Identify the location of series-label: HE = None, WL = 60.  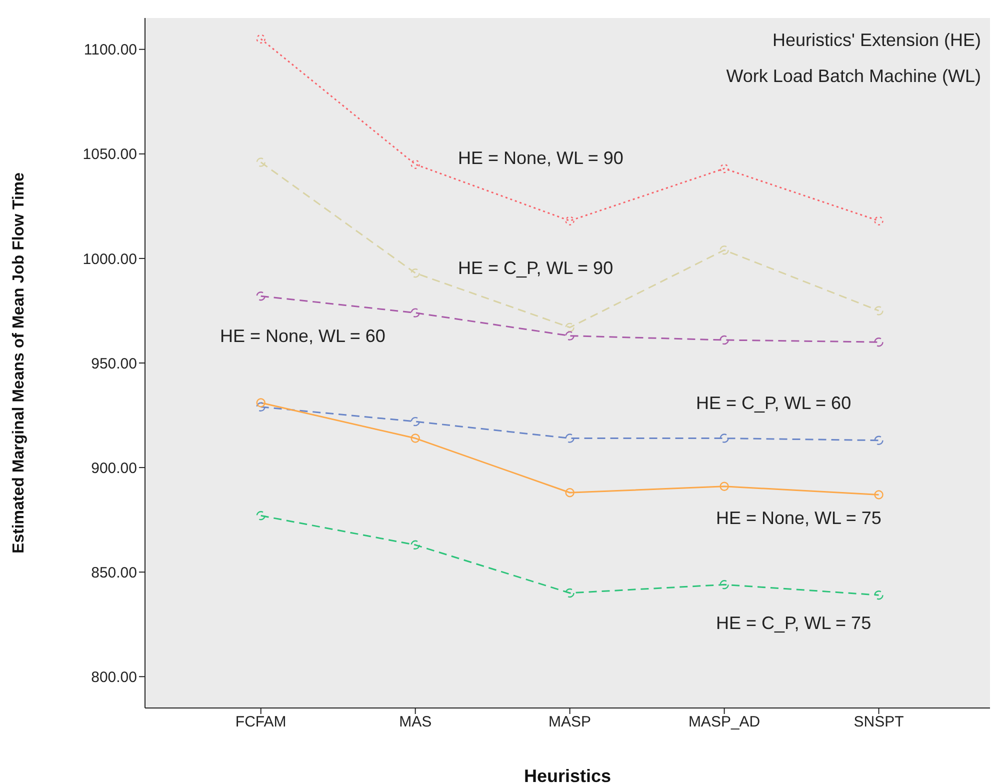
(303, 336).